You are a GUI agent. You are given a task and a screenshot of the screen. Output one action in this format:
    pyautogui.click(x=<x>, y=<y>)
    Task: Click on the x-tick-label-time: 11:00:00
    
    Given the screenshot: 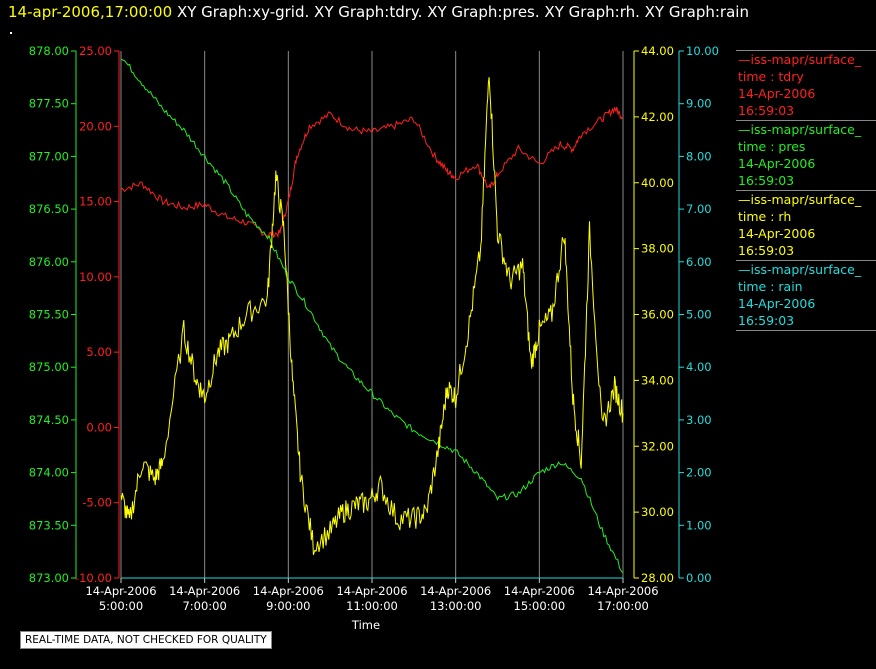 What is the action you would take?
    pyautogui.click(x=372, y=606)
    